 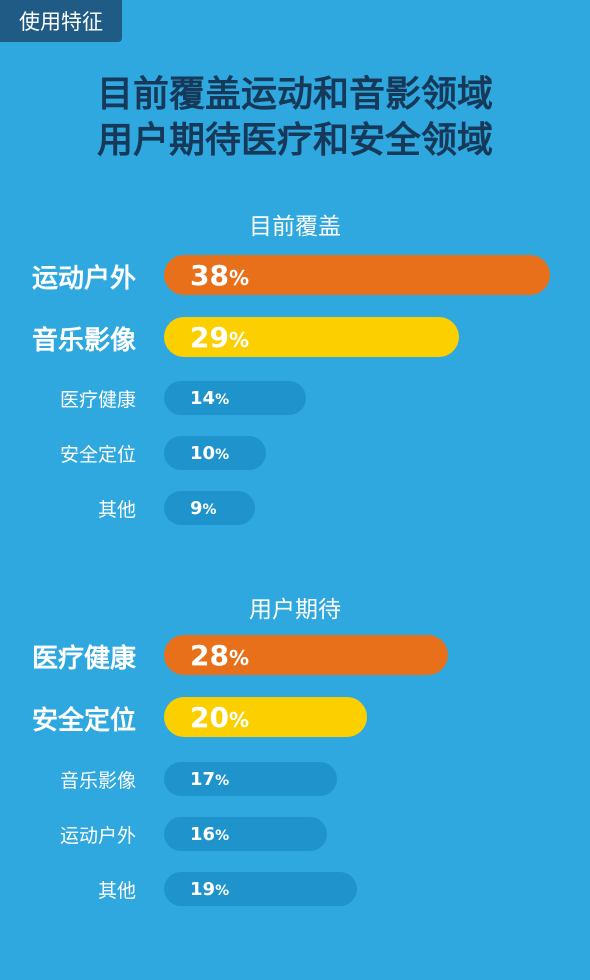 What do you see at coordinates (260, 889) in the screenshot?
I see `bar: 19%` at bounding box center [260, 889].